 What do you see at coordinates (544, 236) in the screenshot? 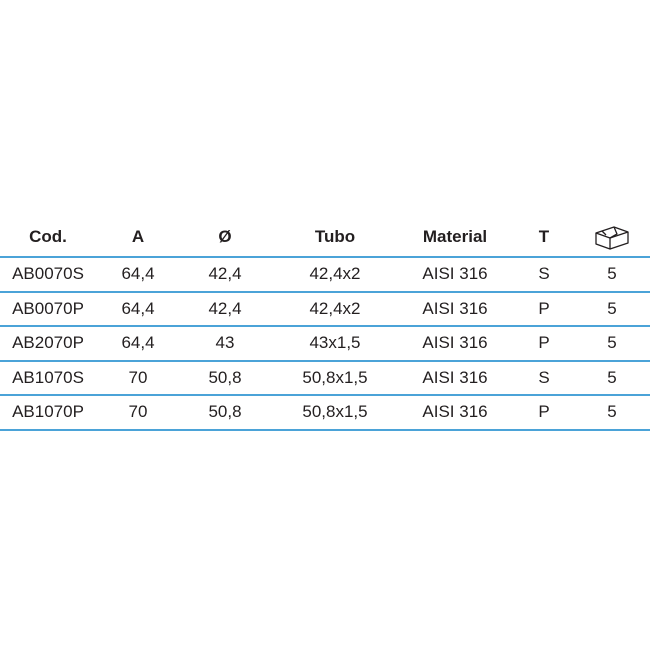
I see `header-t: T` at bounding box center [544, 236].